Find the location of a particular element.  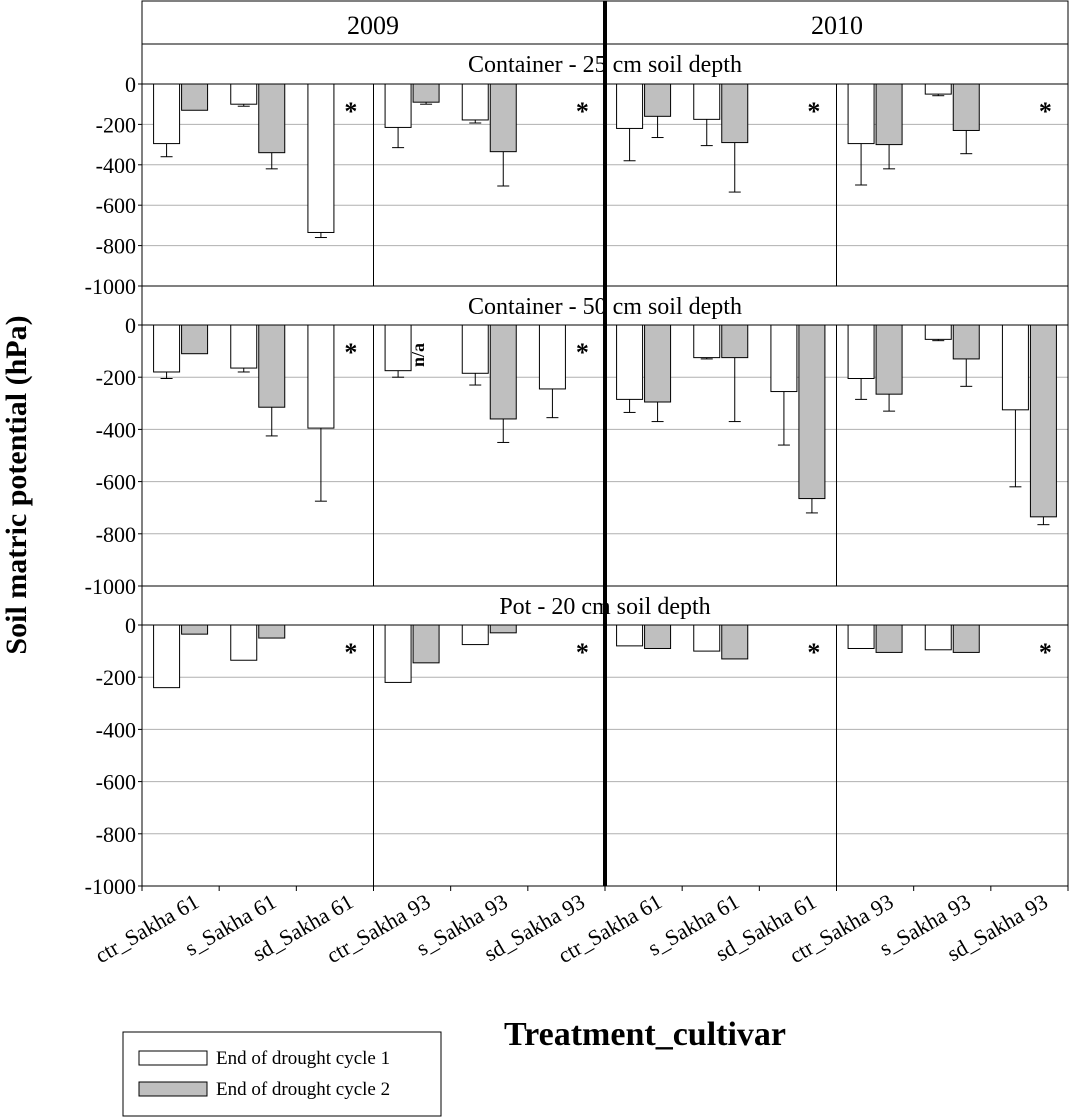

na-marker: n/a is located at coordinates (418, 355).